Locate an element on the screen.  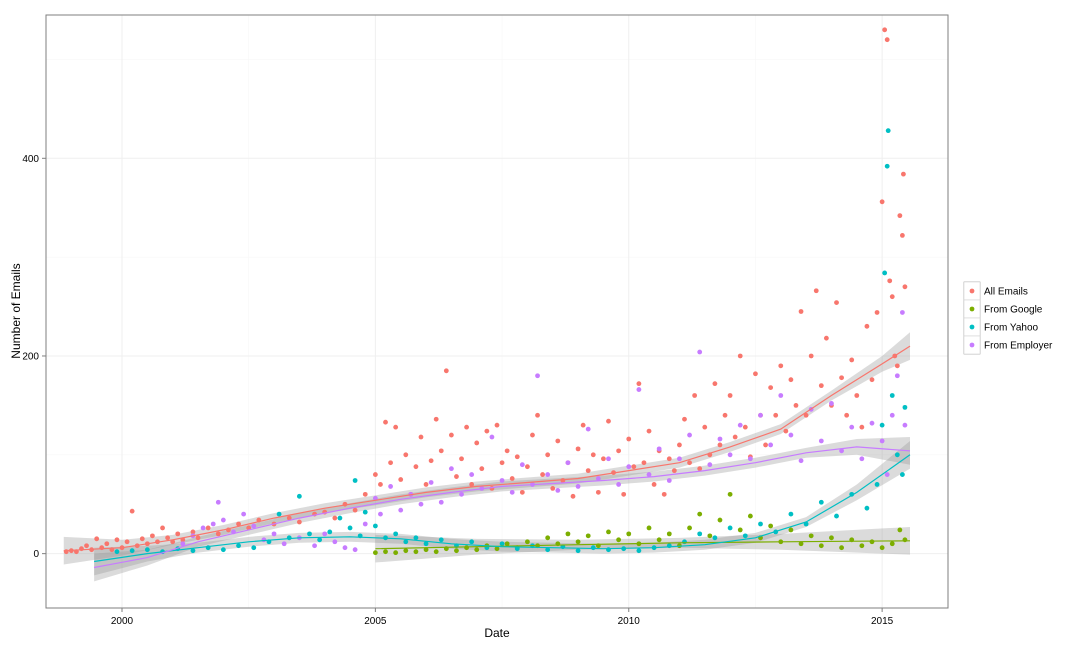
y-tick-label: 200 is located at coordinates (30, 356).